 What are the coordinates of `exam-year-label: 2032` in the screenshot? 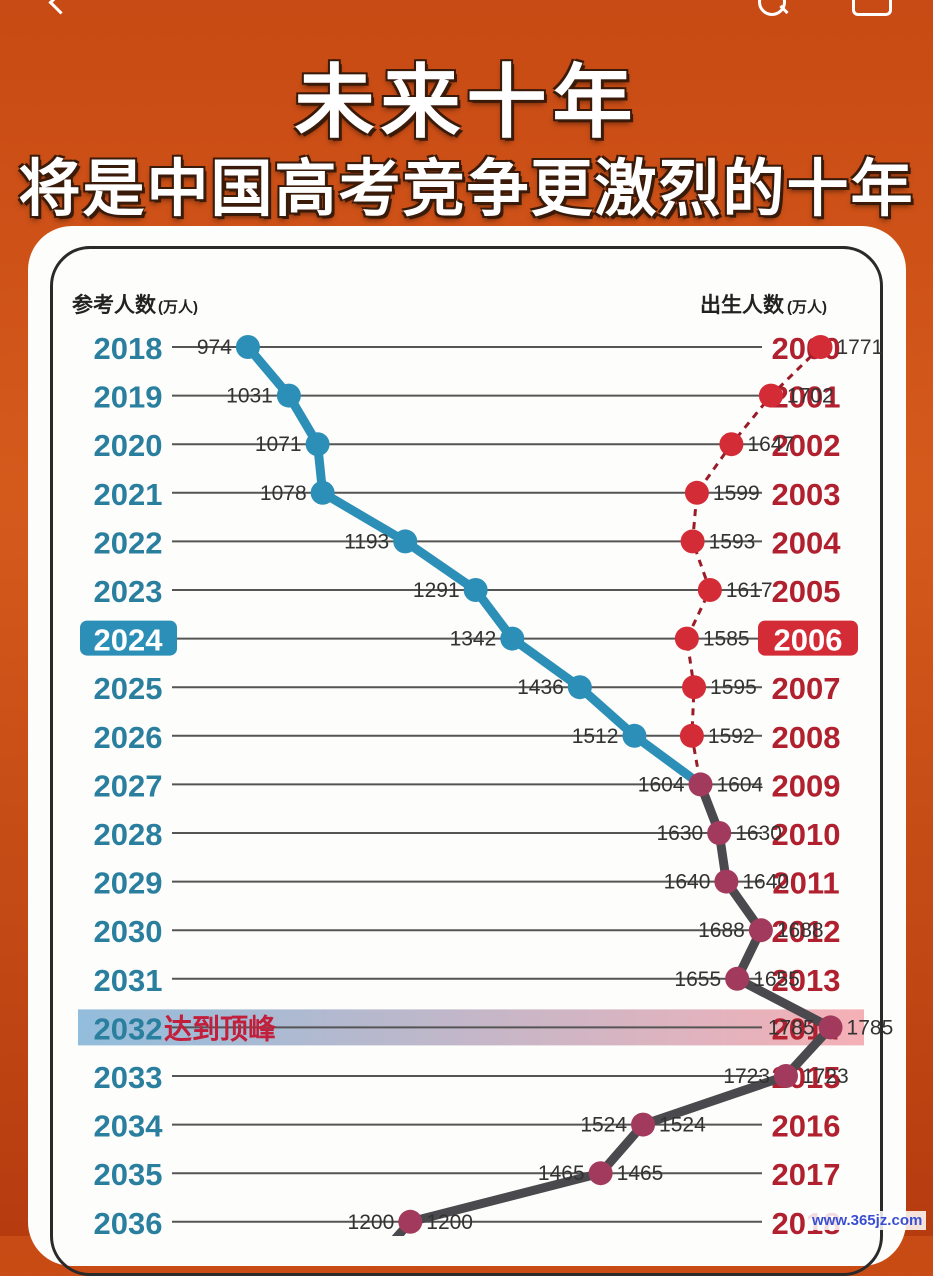 It's located at (128, 1028).